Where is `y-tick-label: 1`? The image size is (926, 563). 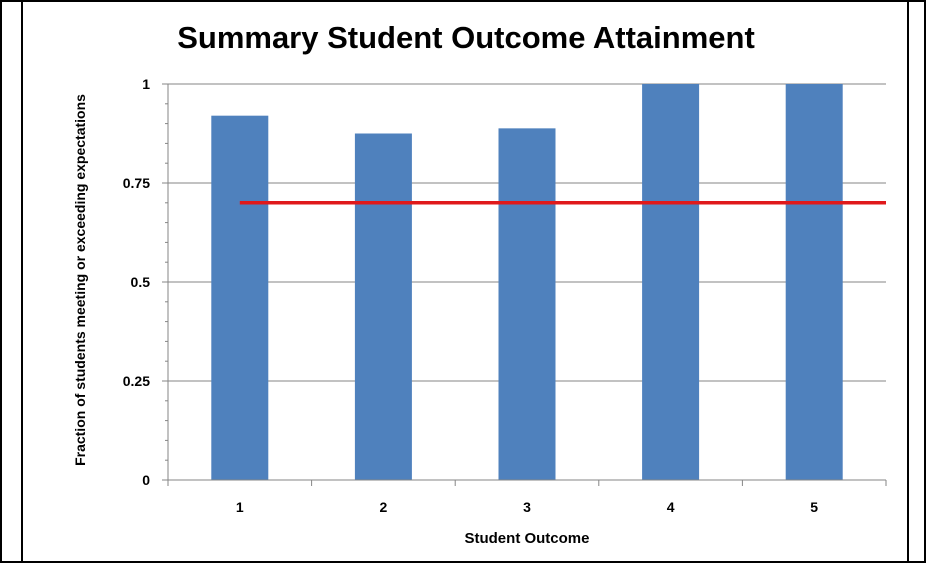
y-tick-label: 1 is located at coordinates (146, 84).